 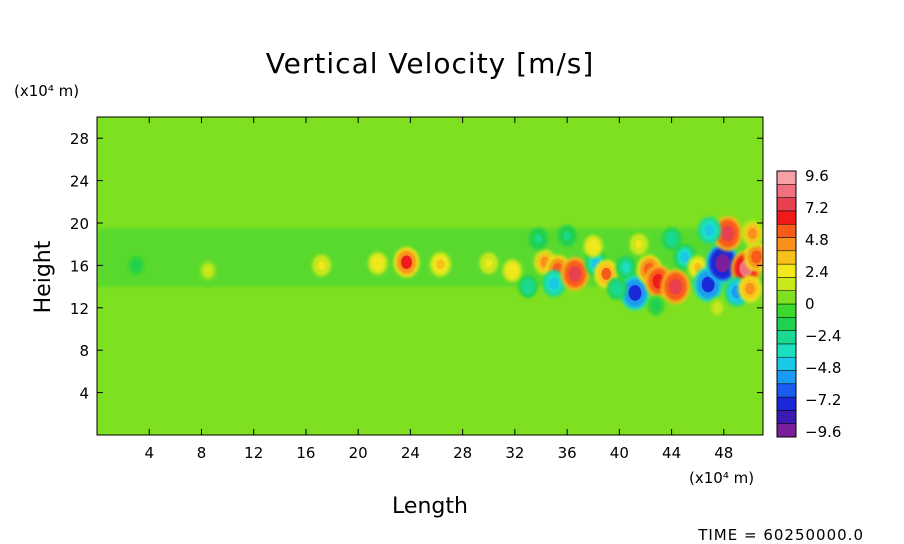 I want to click on x-axis-label: Length, so click(x=430, y=506).